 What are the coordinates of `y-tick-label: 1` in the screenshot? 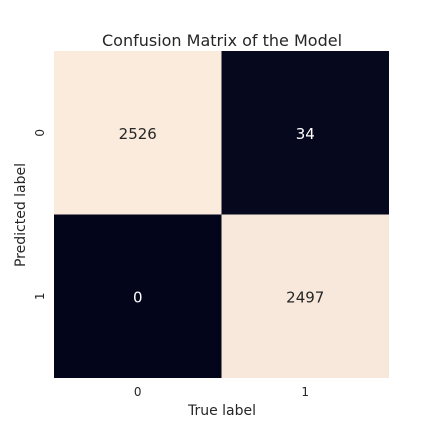 It's located at (40, 296).